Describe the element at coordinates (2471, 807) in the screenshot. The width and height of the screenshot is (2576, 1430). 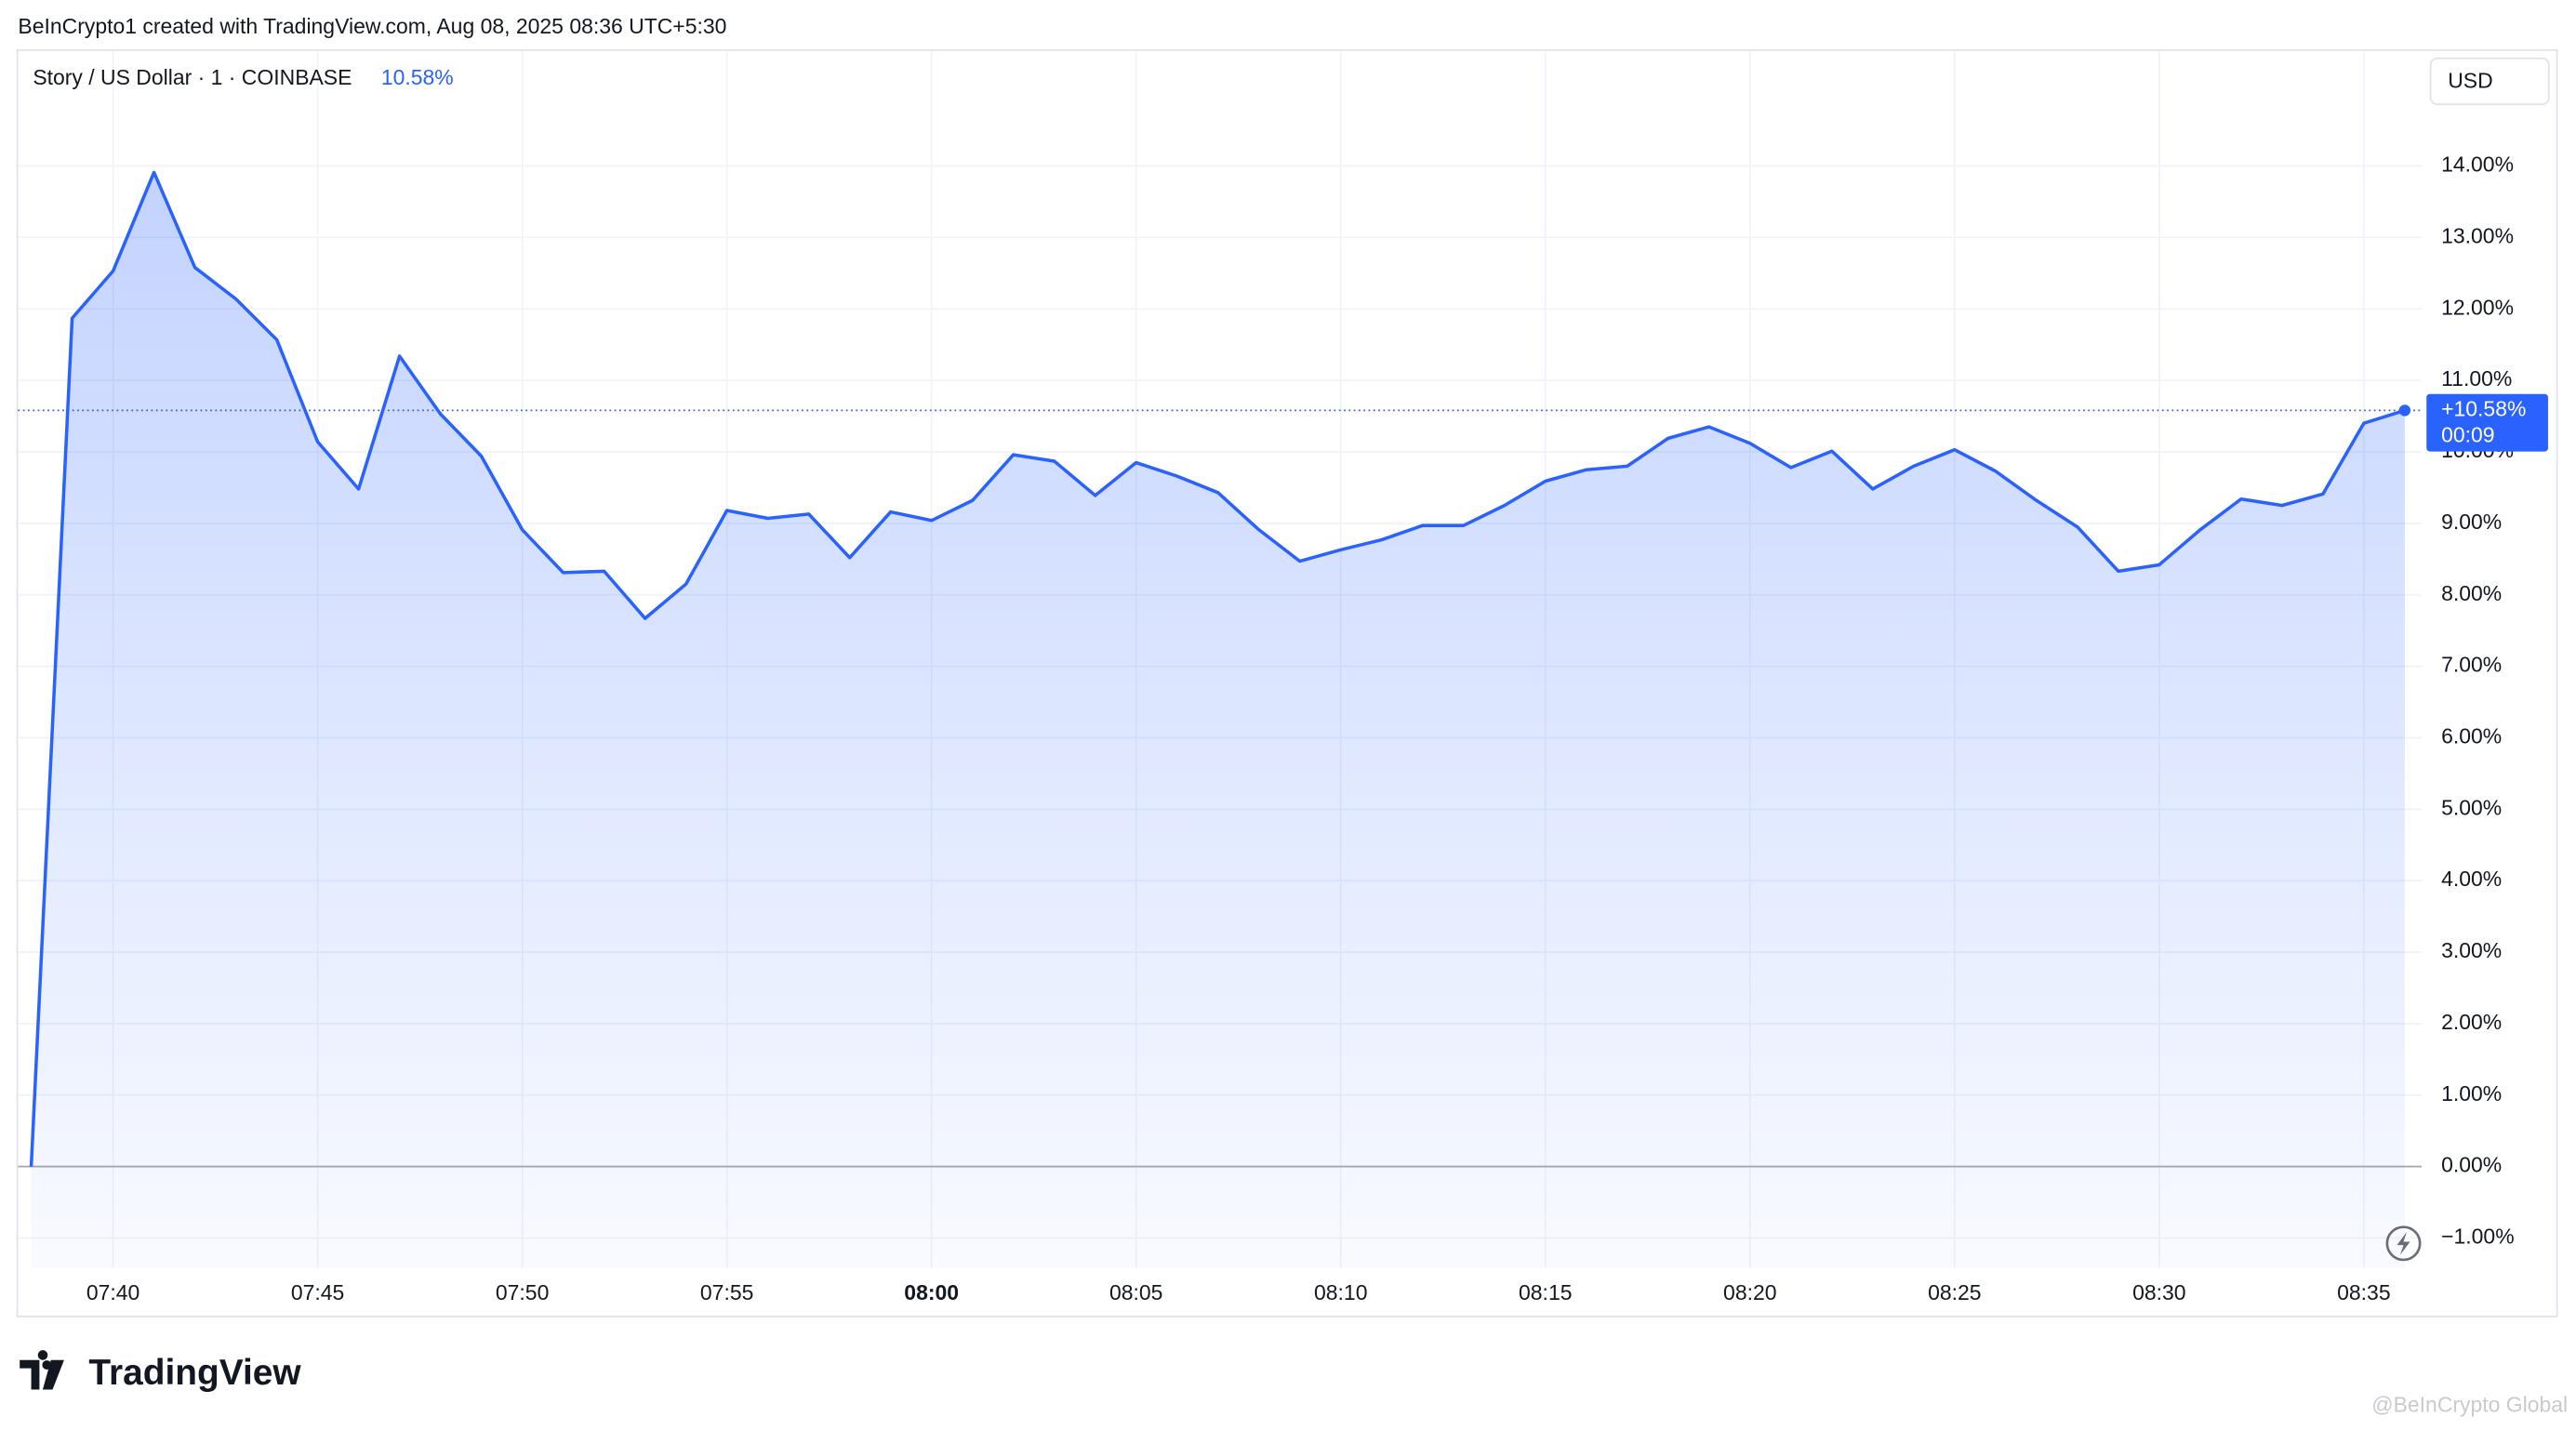
I see `y-tick-label: 5.00%` at that location.